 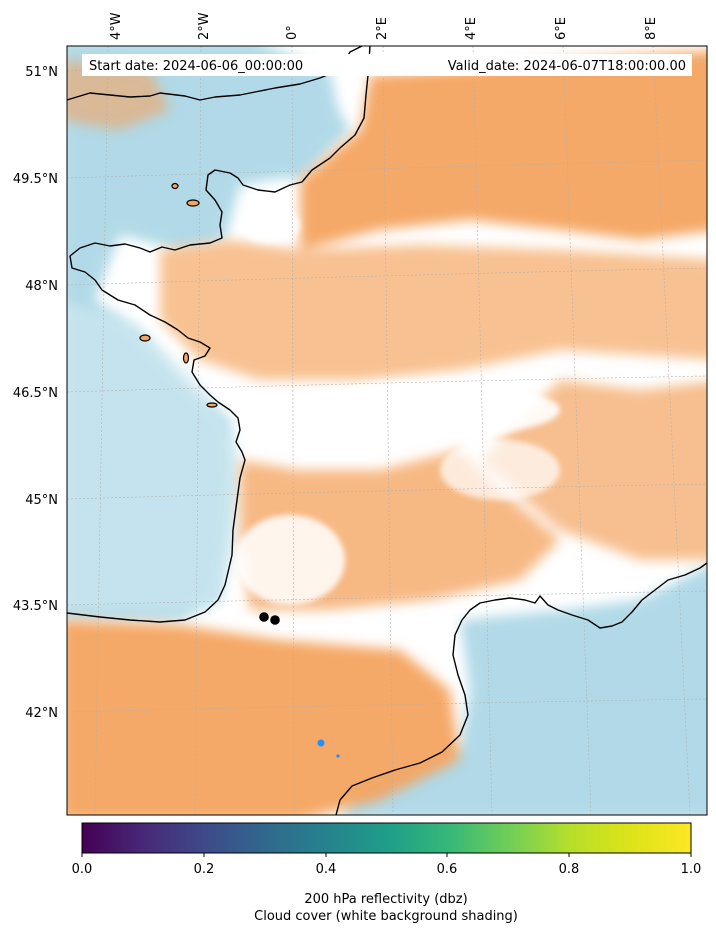 I want to click on longitude-labels: 4°W 2°W 0° 2°E 4°E 6°E 8°E, so click(x=384, y=26).